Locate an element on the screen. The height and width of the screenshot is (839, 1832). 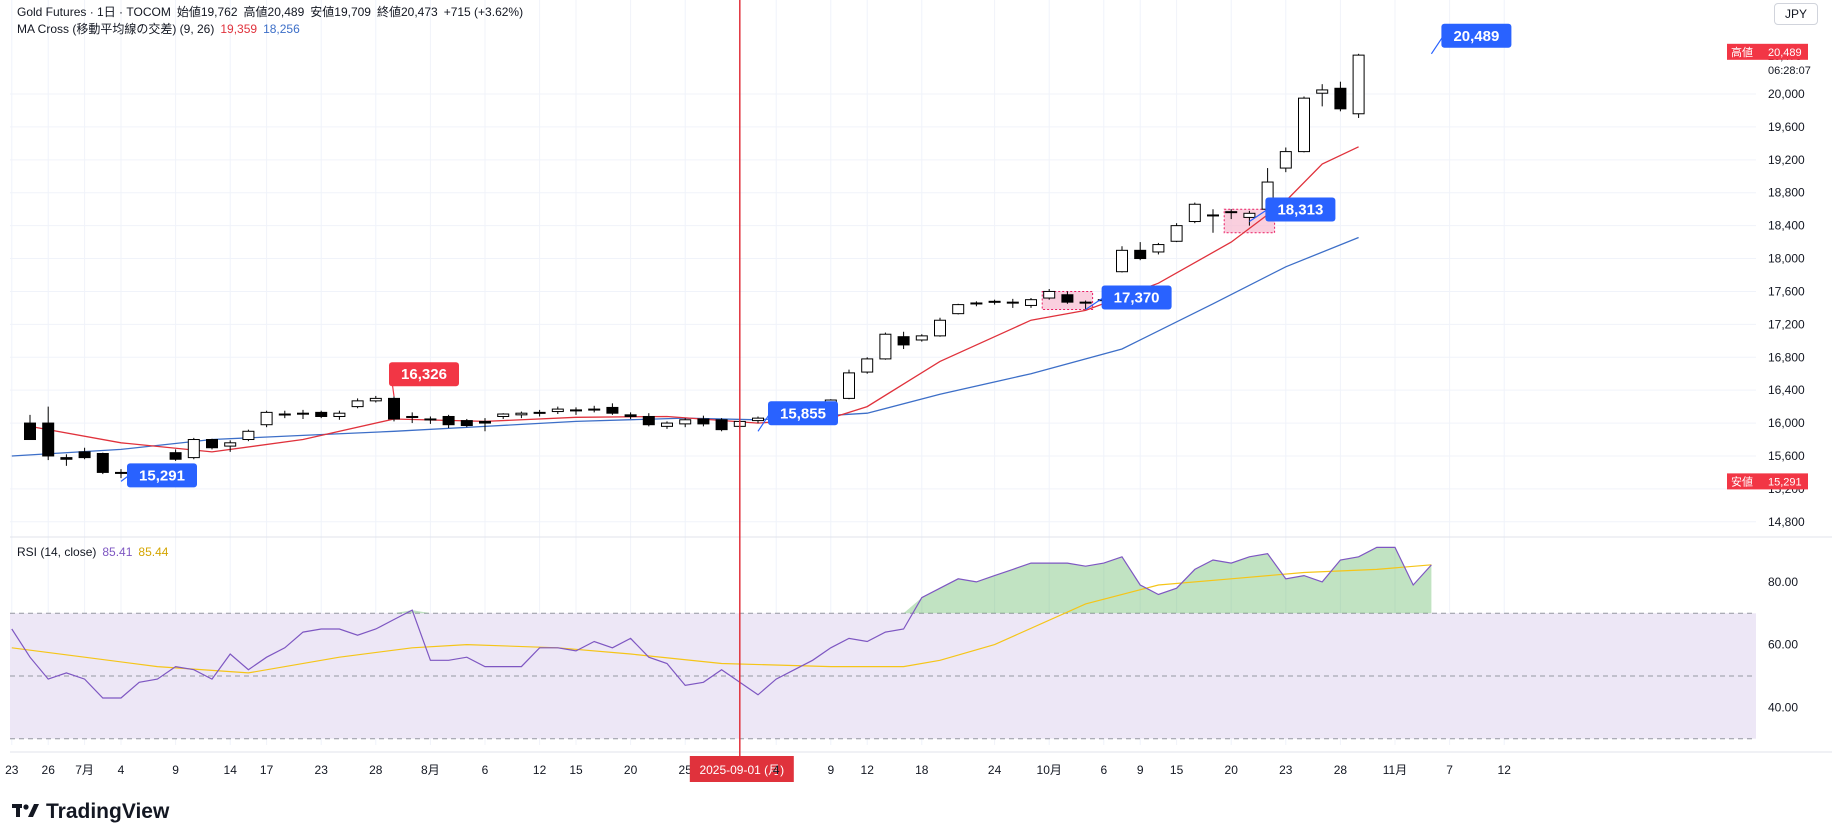
marker-value: 20,489 is located at coordinates (1785, 53).